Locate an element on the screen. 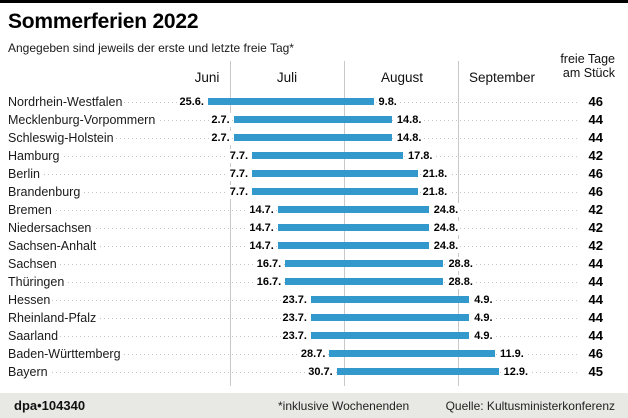 The height and width of the screenshot is (418, 628). end-date-label: 11.9. is located at coordinates (511, 354).